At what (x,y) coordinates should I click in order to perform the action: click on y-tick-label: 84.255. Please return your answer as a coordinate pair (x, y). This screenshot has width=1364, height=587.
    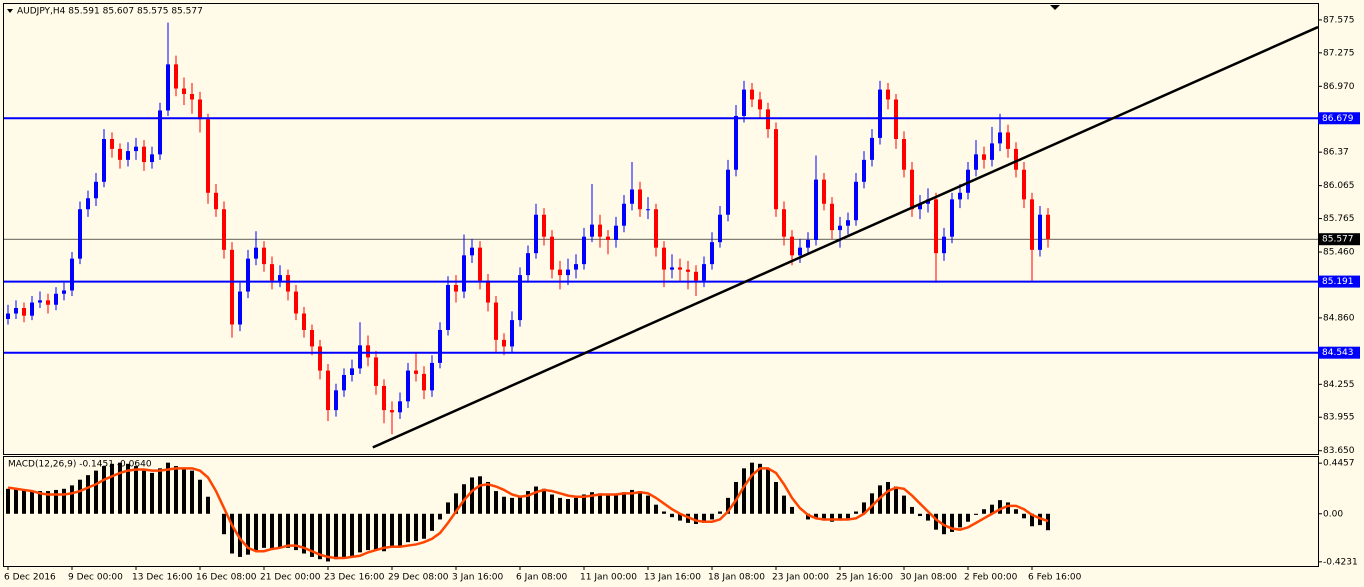
    Looking at the image, I should click on (1339, 385).